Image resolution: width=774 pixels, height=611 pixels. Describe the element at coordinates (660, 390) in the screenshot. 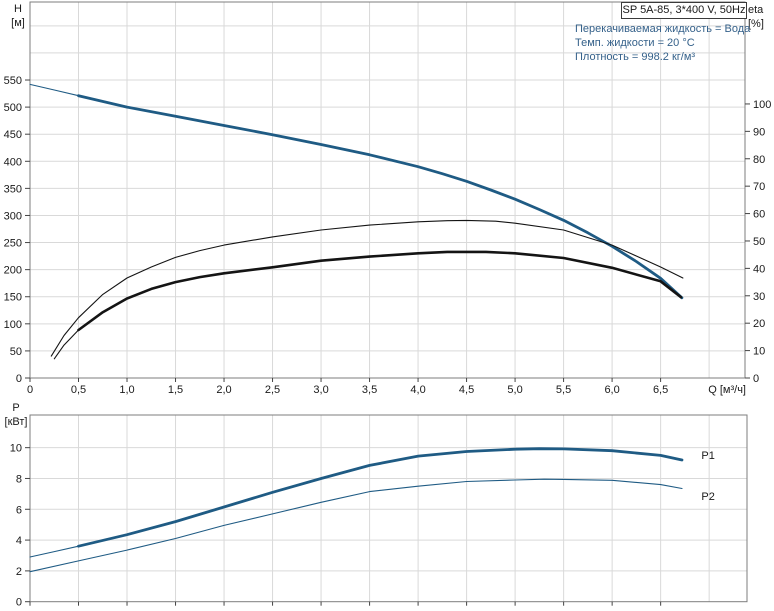

I see `x-tick-label: 6,5` at that location.